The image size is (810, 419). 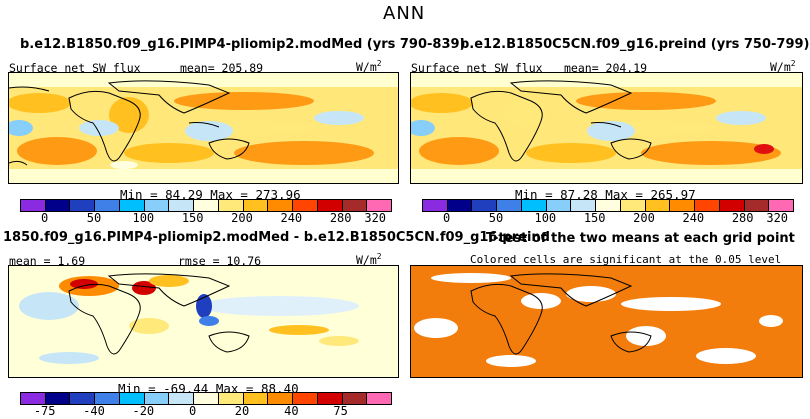 What do you see at coordinates (404, 13) in the screenshot?
I see `main-title: ANN` at bounding box center [404, 13].